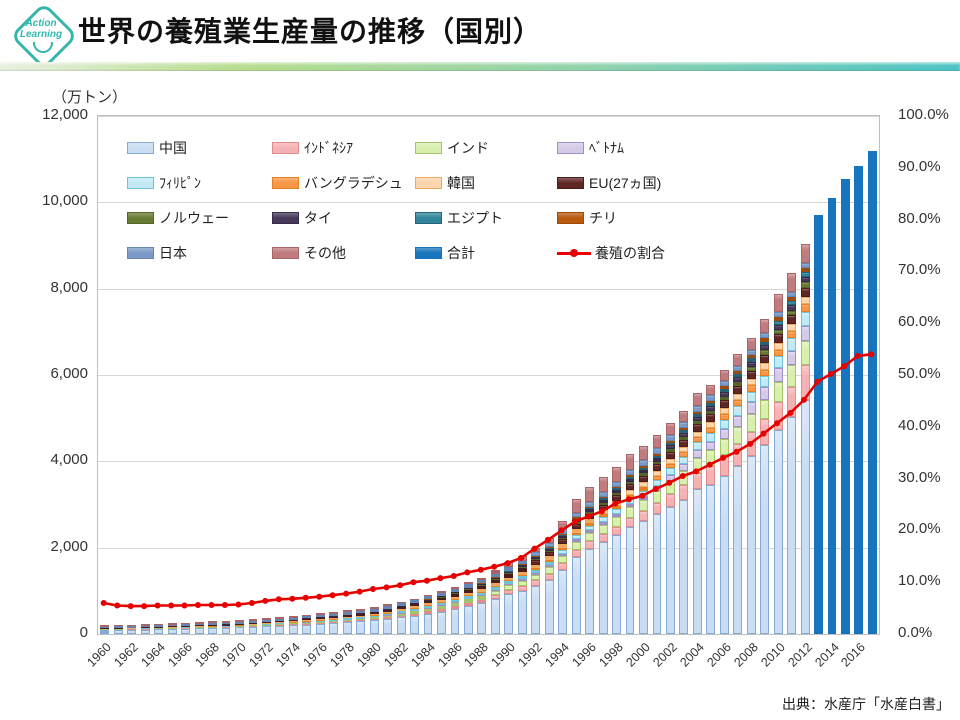  What do you see at coordinates (199, 628) in the screenshot?
I see `bar-1967` at bounding box center [199, 628].